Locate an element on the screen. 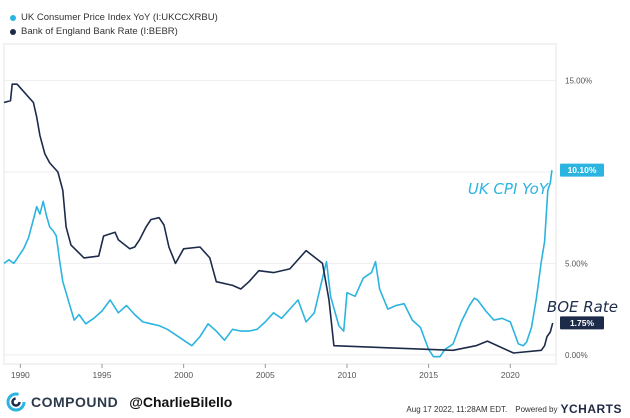  legend-label-boe: Bank of England Bank Rate (I:BEBR) is located at coordinates (99, 31).